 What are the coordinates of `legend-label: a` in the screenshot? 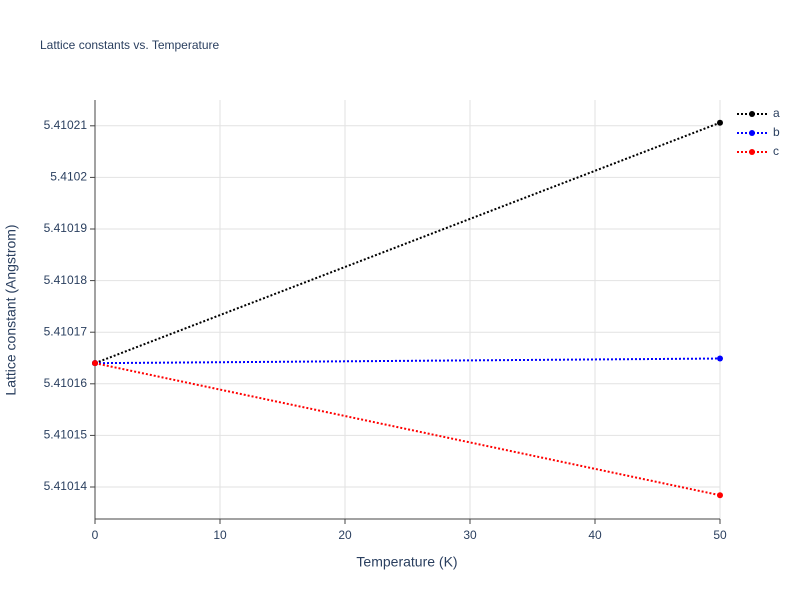 It's located at (776, 113).